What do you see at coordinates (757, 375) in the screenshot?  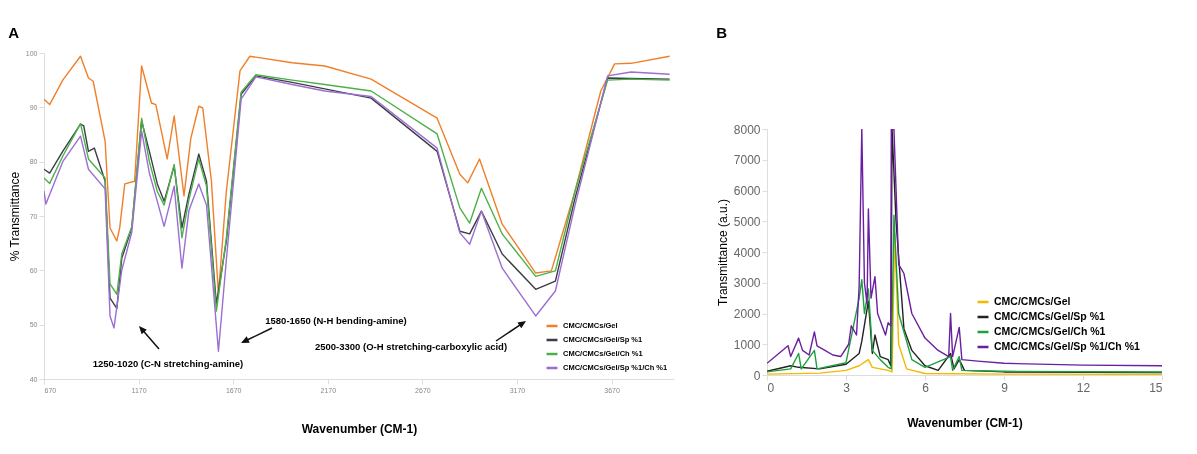 I see `y-tick-label: 0` at bounding box center [757, 375].